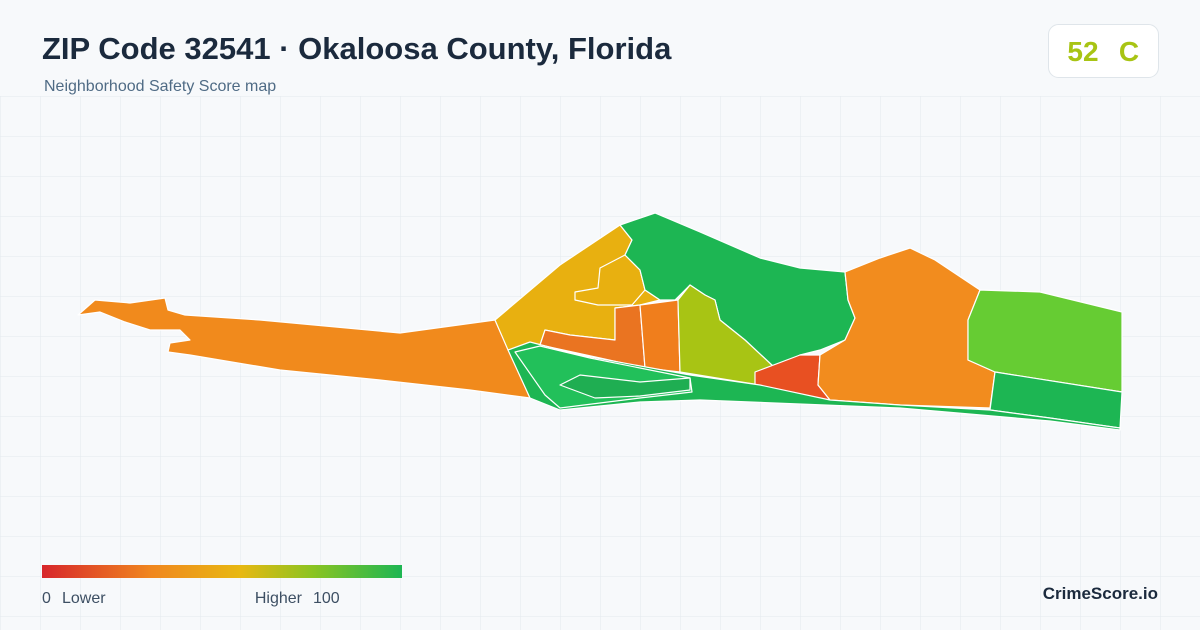 The width and height of the screenshot is (1200, 630). Describe the element at coordinates (326, 598) in the screenshot. I see `legend-max: 100` at that location.